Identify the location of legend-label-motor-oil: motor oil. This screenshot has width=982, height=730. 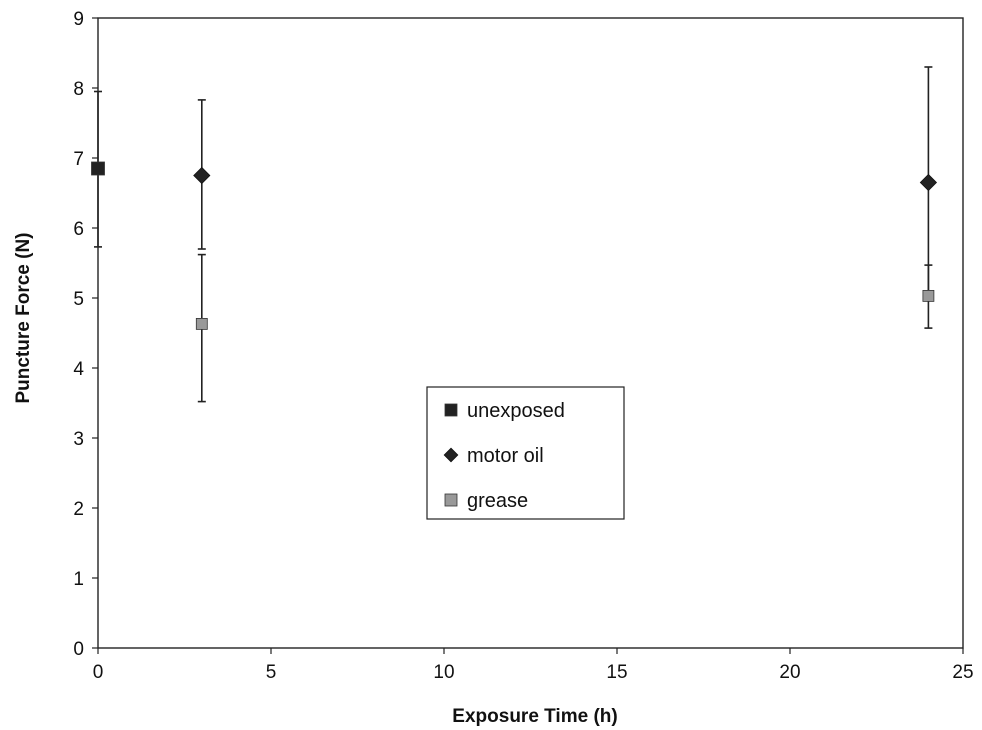
(505, 456).